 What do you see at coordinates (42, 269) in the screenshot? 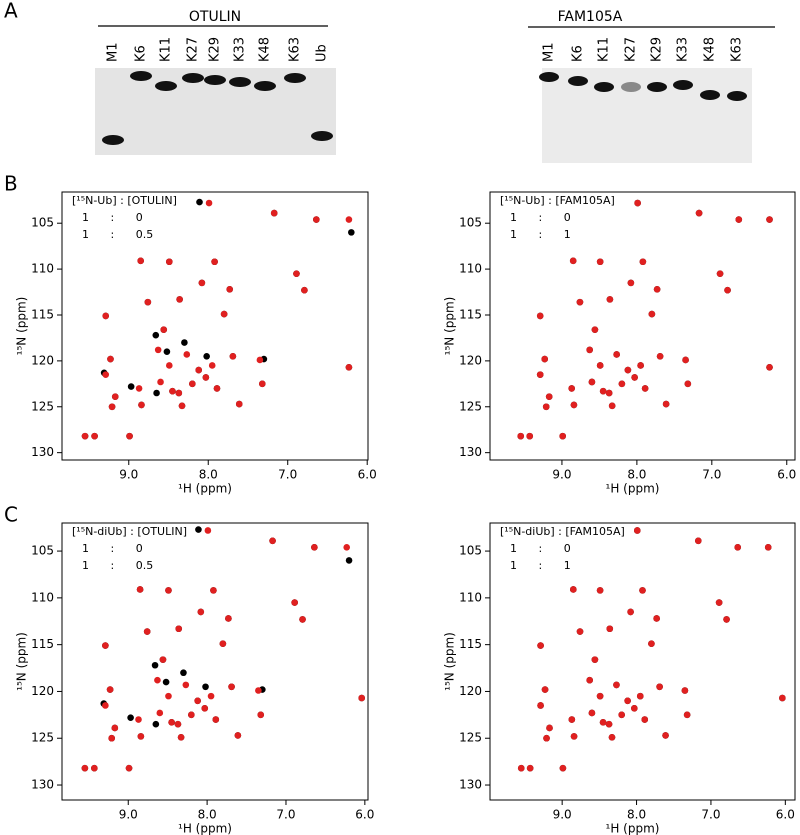
I see `y-tick-label: 110` at bounding box center [42, 269].